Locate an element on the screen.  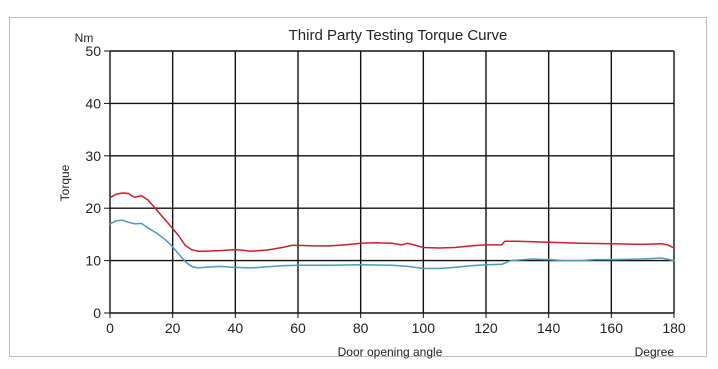
y-unit-label: Nm is located at coordinates (84, 38).